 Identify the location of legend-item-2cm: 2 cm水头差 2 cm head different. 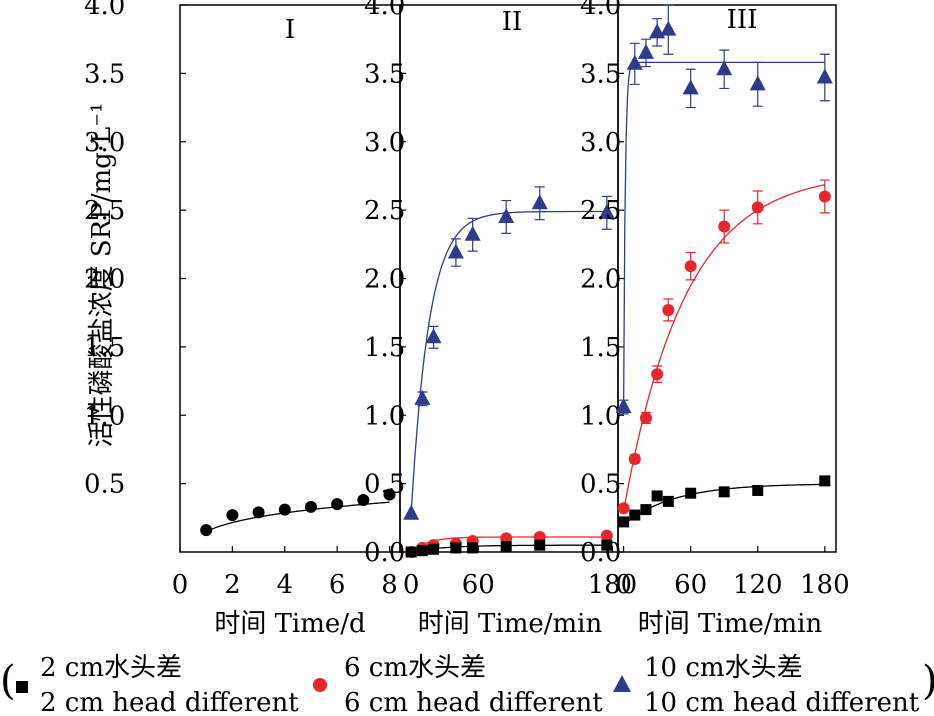
(157, 684).